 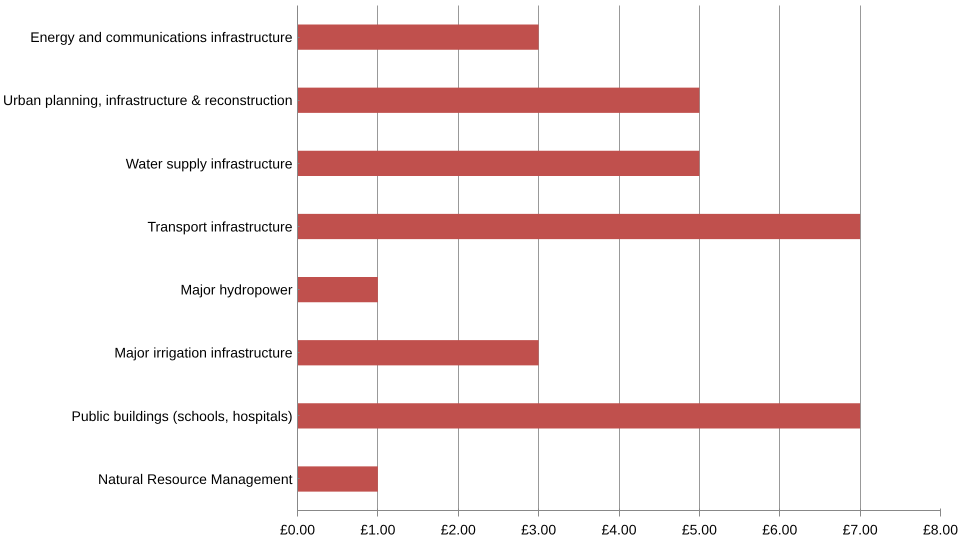 What do you see at coordinates (378, 530) in the screenshot?
I see `x-tick-label: £1.00` at bounding box center [378, 530].